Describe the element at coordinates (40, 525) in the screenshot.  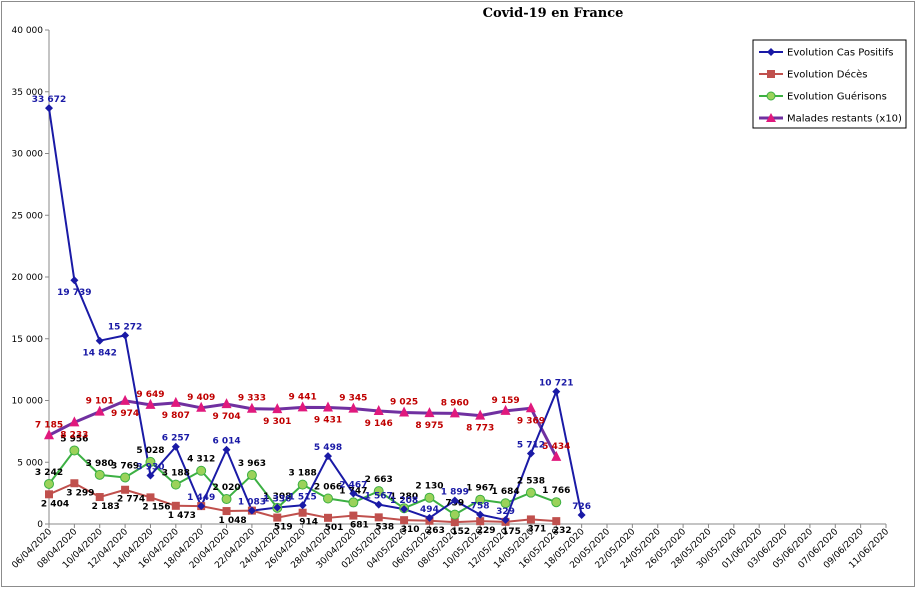
I see `y-tick-label: 0` at that location.